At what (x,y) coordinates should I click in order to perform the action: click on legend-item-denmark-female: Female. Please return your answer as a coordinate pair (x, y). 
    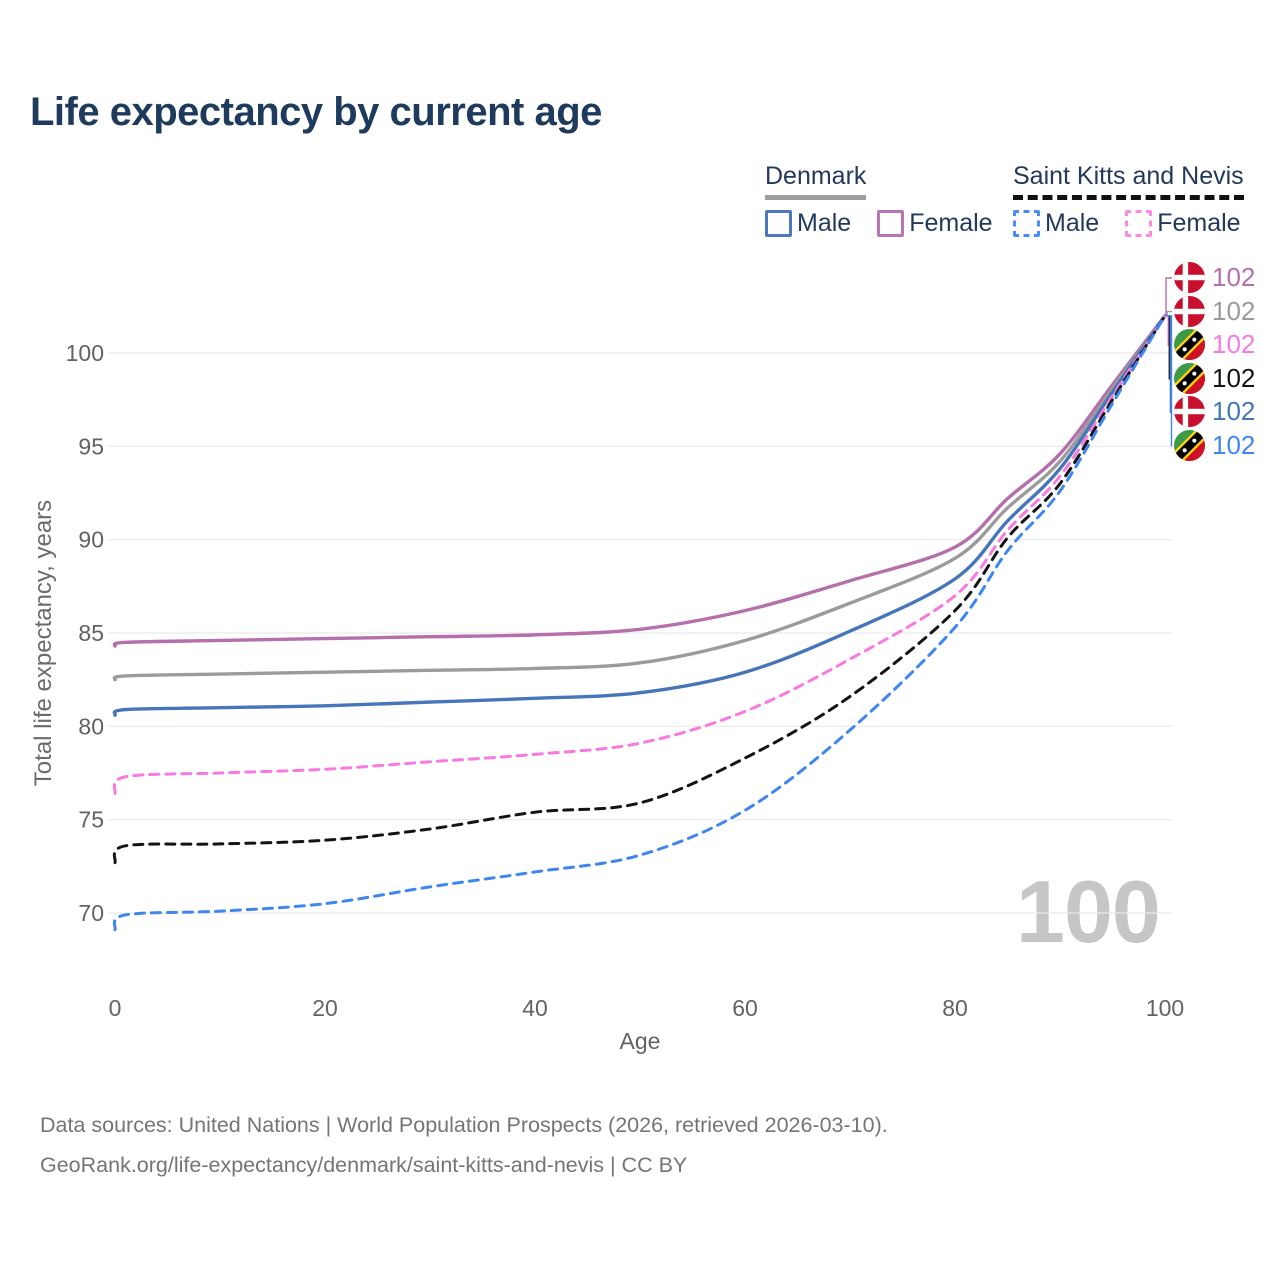
    Looking at the image, I should click on (935, 223).